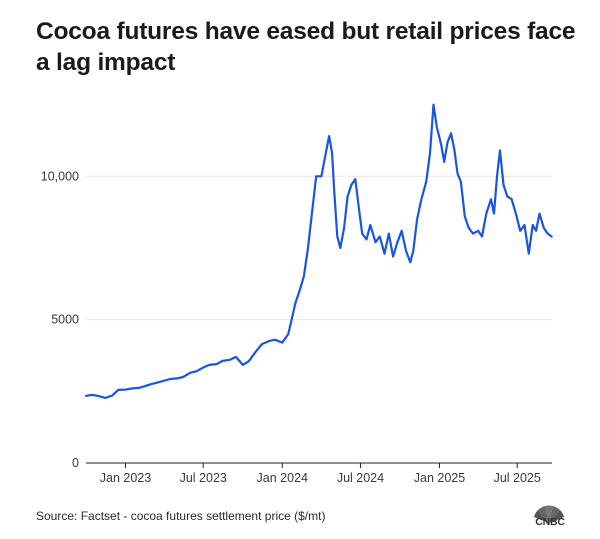 Image resolution: width=600 pixels, height=539 pixels. I want to click on x-tick-label: Jul 2024, so click(360, 478).